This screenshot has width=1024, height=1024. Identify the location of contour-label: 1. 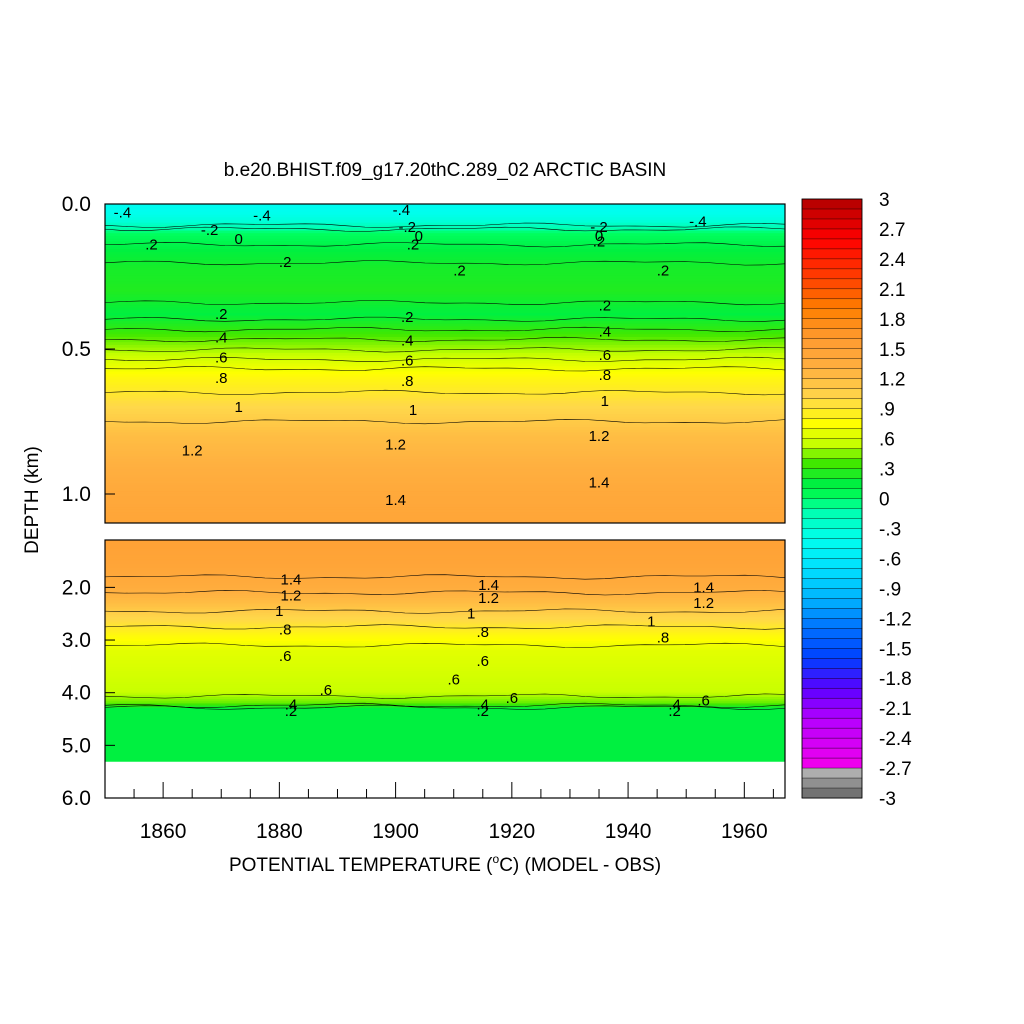
(239, 407).